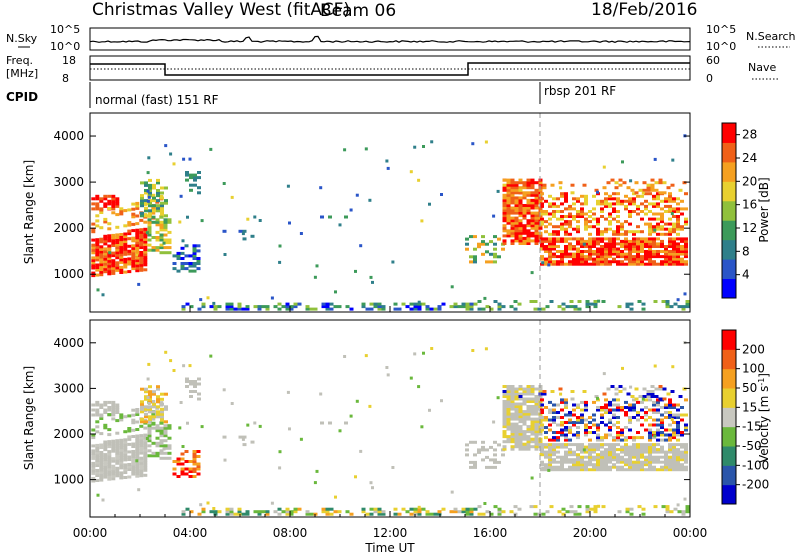 The height and width of the screenshot is (558, 800). What do you see at coordinates (90, 533) in the screenshot?
I see `x-tick-label: 00:00` at bounding box center [90, 533].